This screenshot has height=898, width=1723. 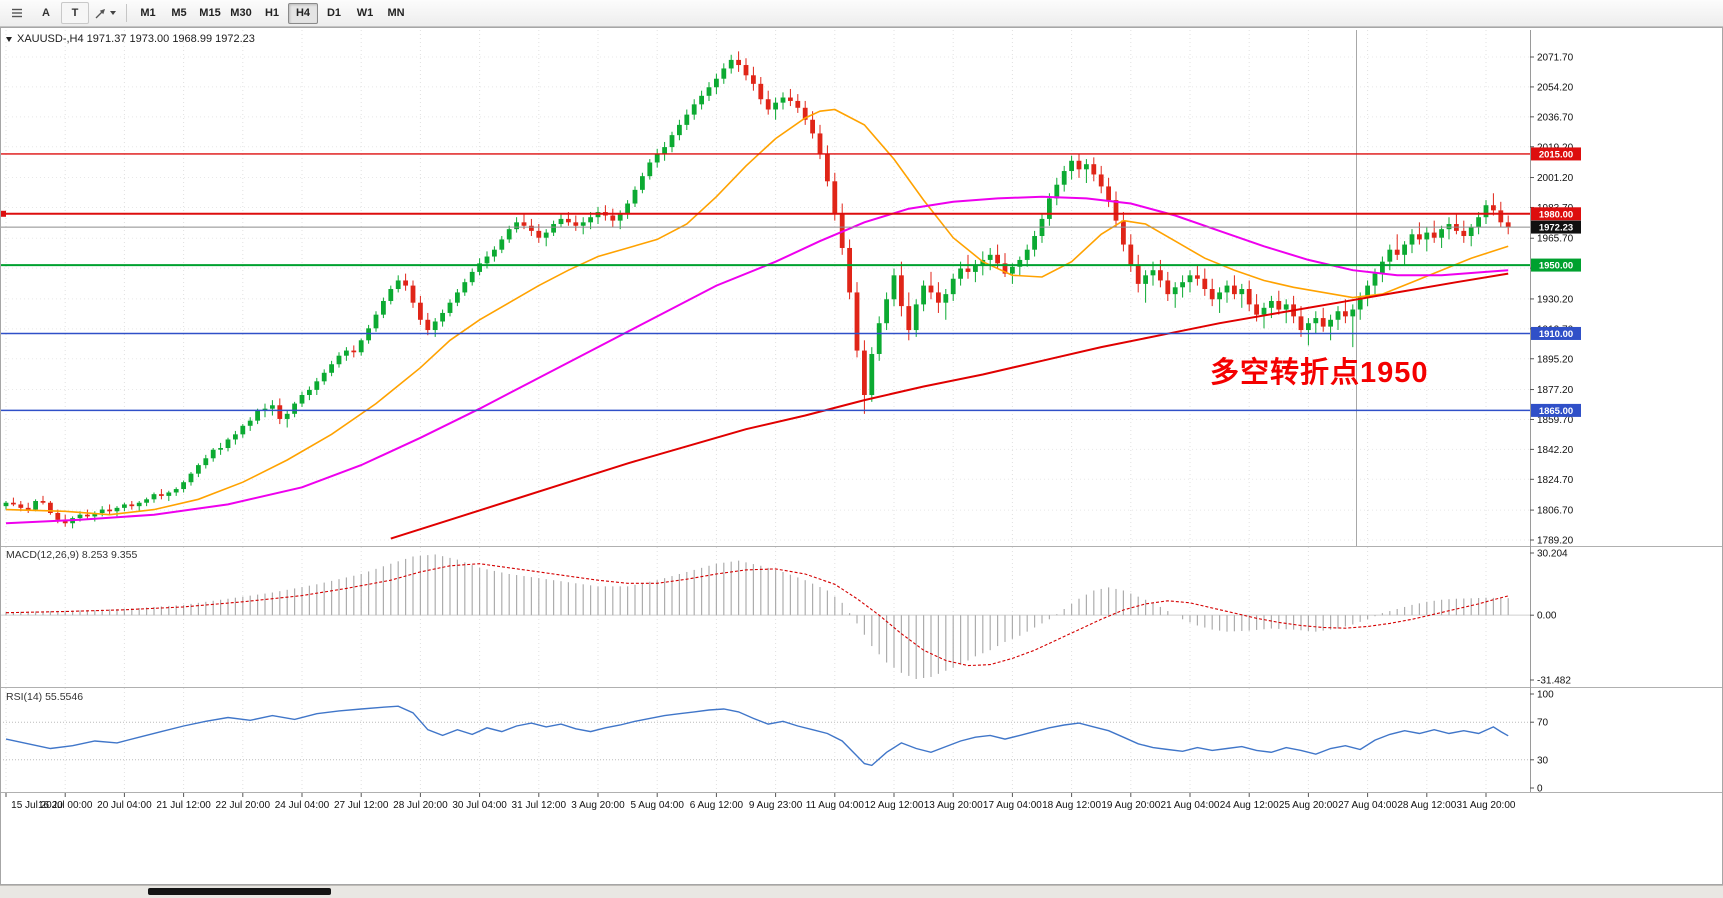 What do you see at coordinates (1556, 334) in the screenshot?
I see `svg-text: 1910.00` at bounding box center [1556, 334].